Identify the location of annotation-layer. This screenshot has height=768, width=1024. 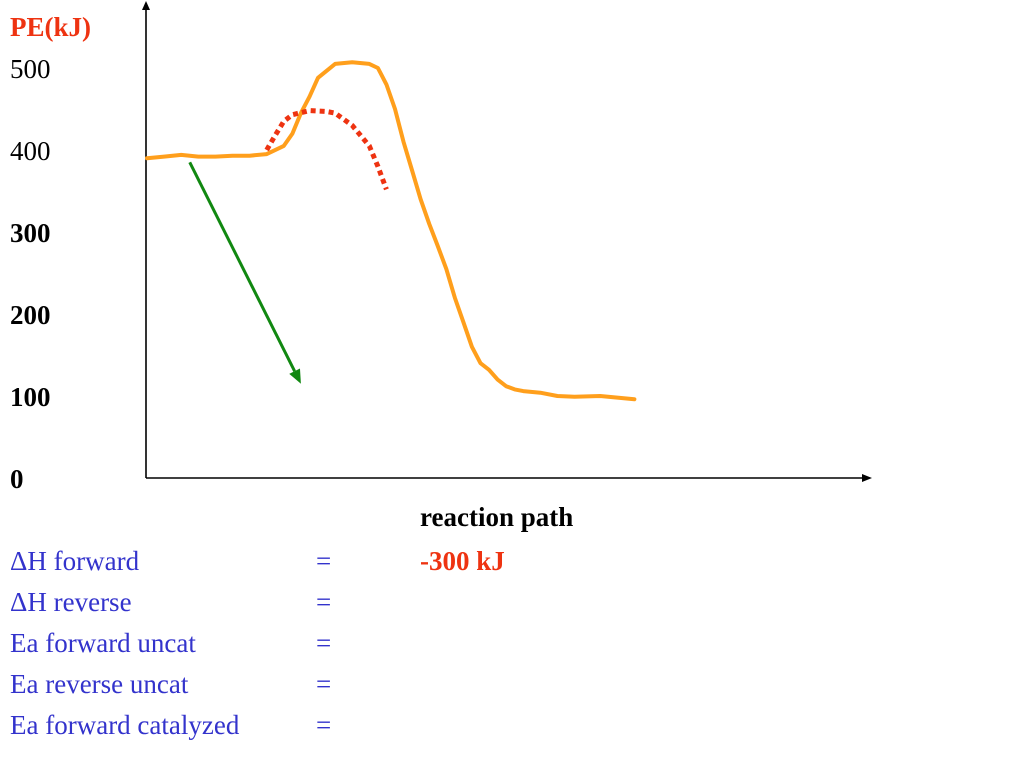
(244, 272).